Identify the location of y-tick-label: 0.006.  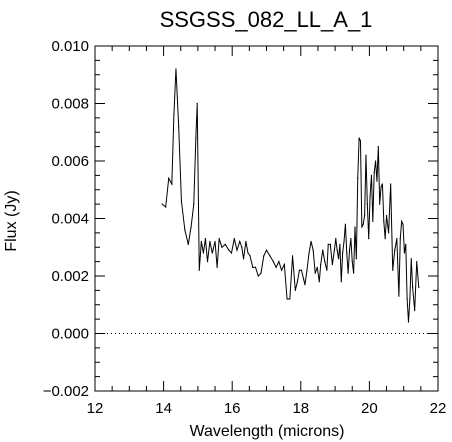
(70, 161).